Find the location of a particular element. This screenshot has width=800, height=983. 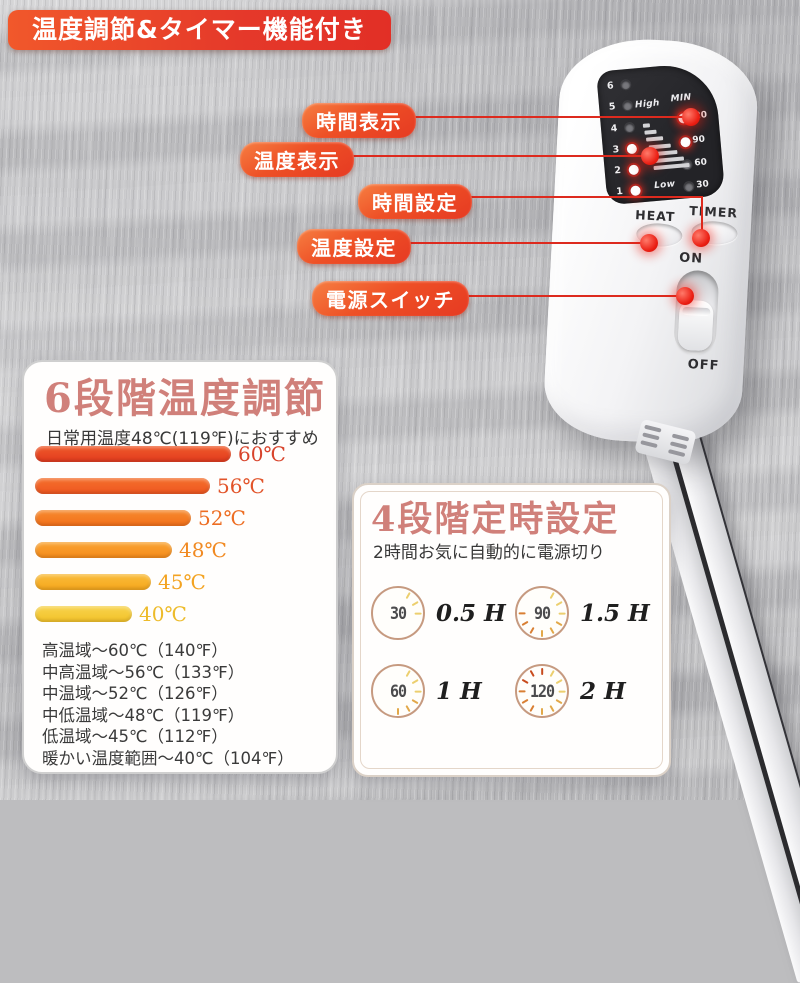

high-label: High is located at coordinates (647, 104).